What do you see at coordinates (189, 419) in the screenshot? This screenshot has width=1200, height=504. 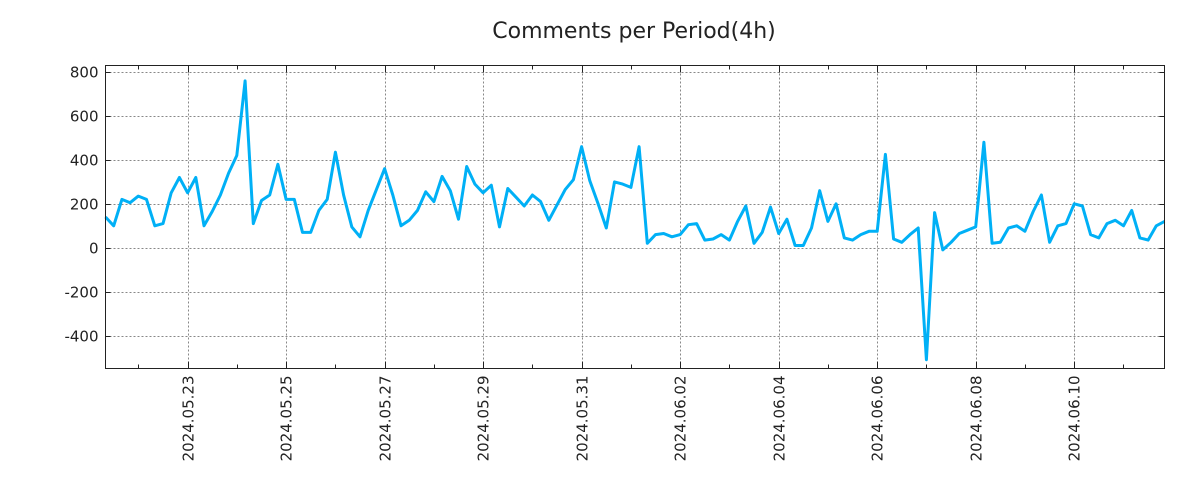 I see `x-tick-label: 2024.05.23` at bounding box center [189, 419].